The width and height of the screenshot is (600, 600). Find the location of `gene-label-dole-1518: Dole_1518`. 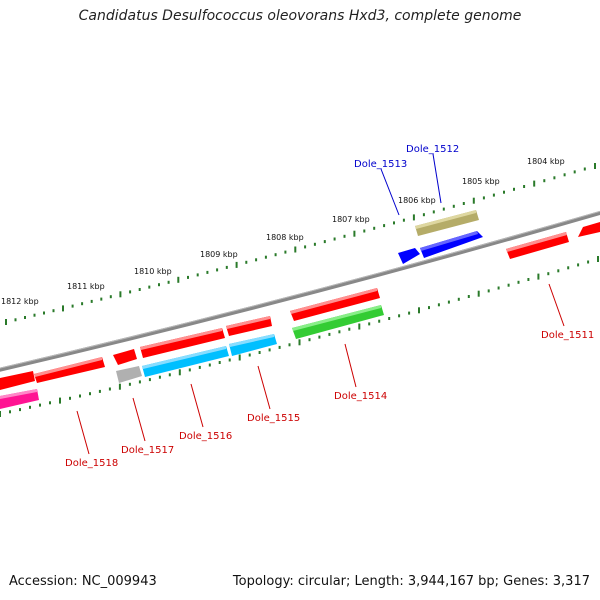

gene-label-dole-1518: Dole_1518 is located at coordinates (91, 463).